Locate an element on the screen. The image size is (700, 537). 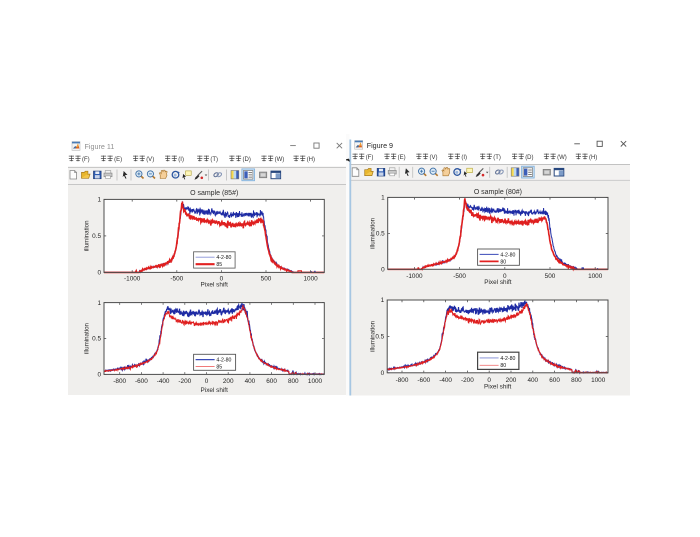
svg-text: Figure 9 is located at coordinates (380, 145).